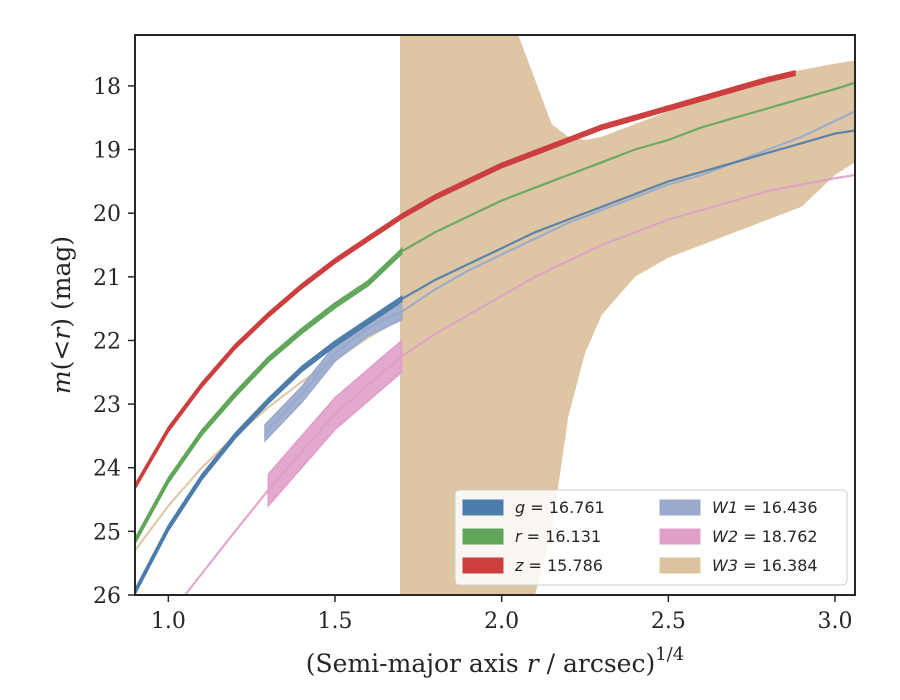 The width and height of the screenshot is (900, 700). Describe the element at coordinates (501, 621) in the screenshot. I see `x-tick-label: 2.0` at that location.